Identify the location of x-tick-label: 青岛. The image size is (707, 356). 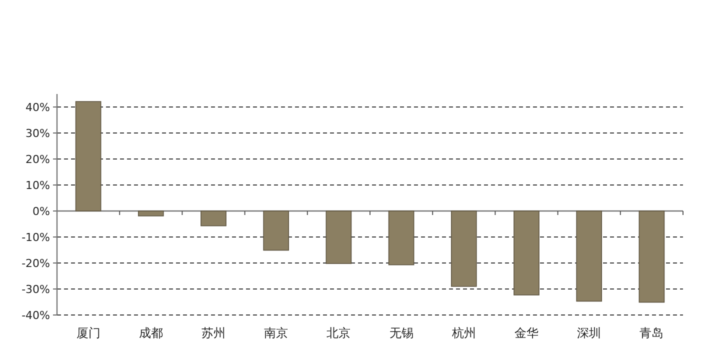
(652, 333).